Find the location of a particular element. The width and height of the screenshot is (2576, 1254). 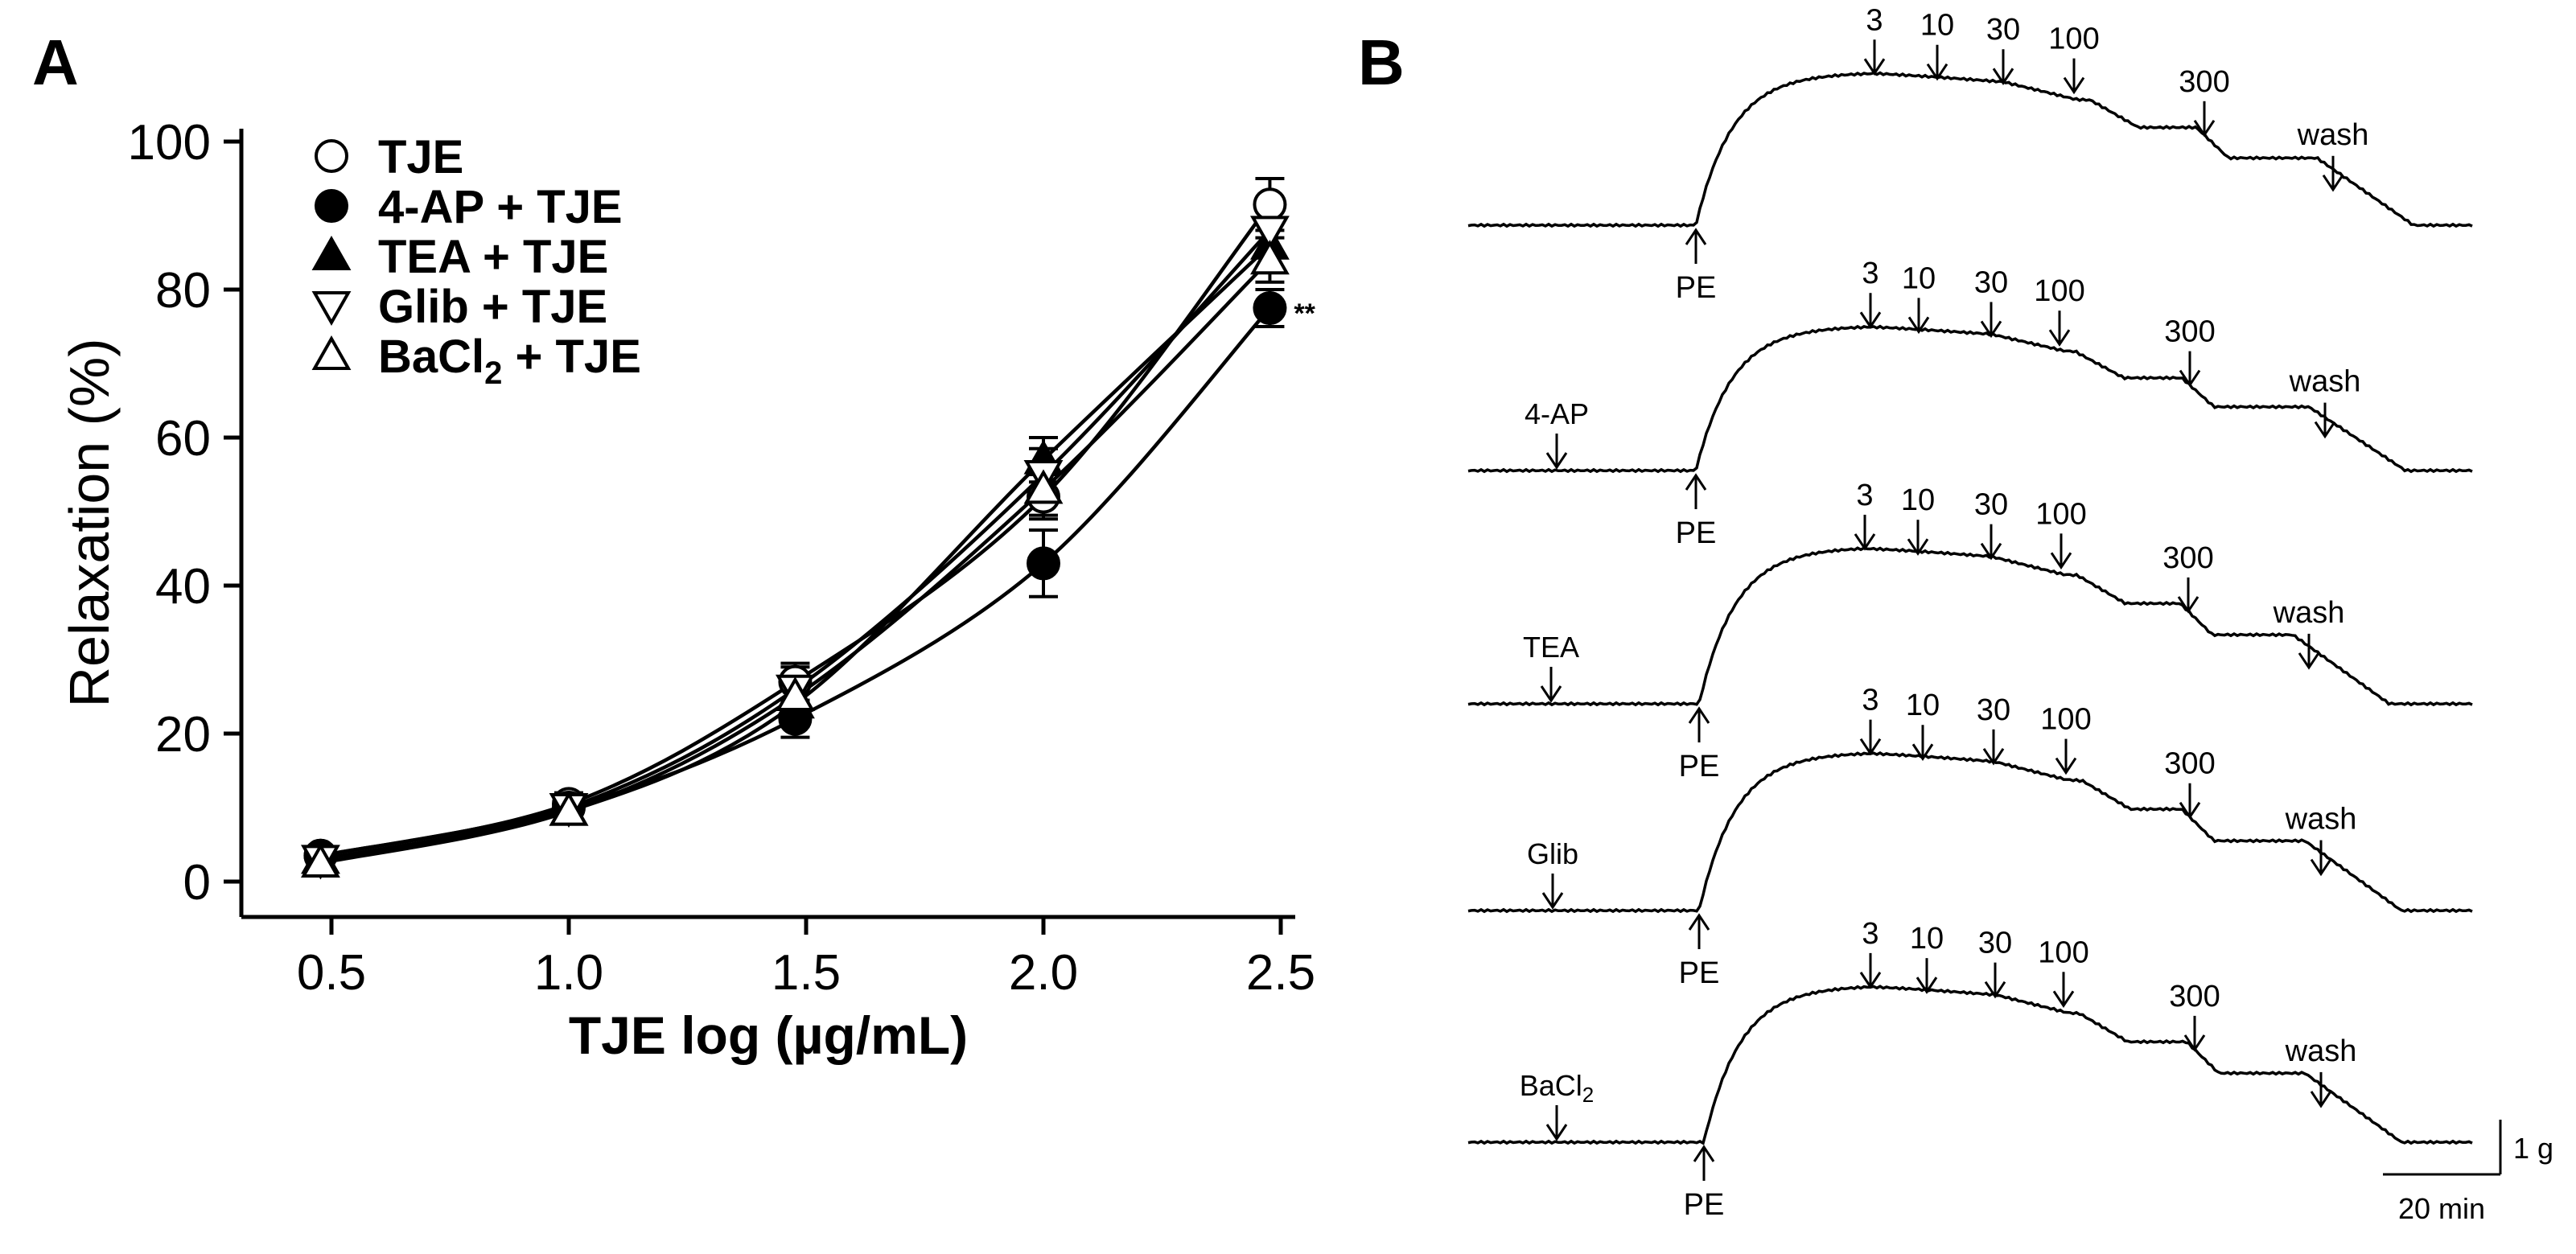

y-axis-title: Relaxation (%) is located at coordinates (89, 522).